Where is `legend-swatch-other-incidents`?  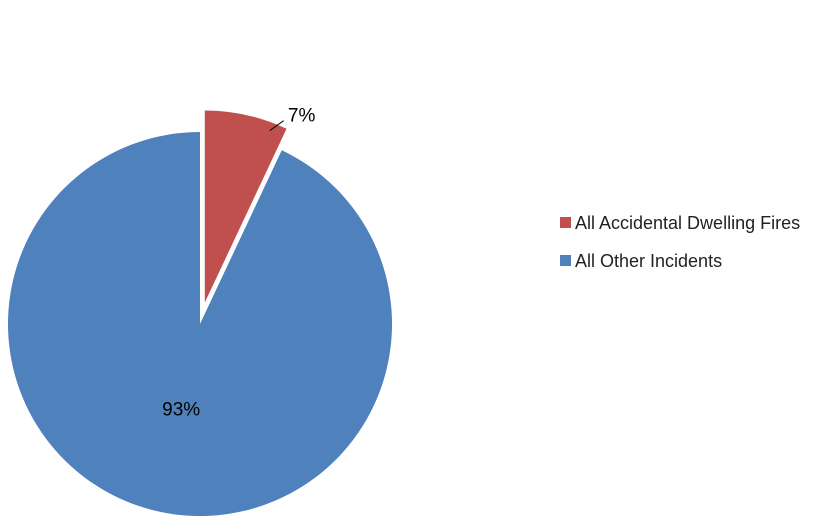
legend-swatch-other-incidents is located at coordinates (565, 260).